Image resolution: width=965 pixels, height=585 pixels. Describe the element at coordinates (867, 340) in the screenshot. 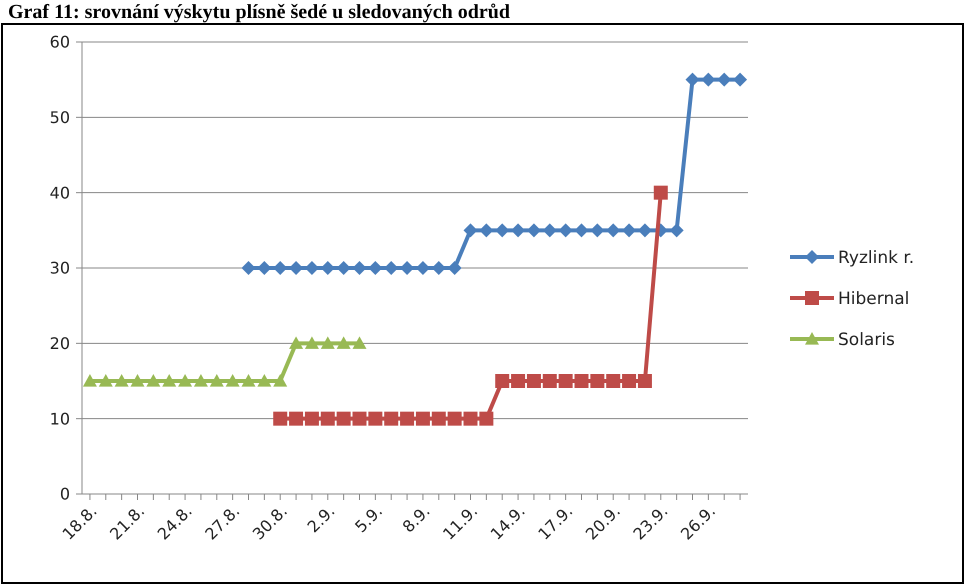

I see `legend-label: Solaris` at that location.